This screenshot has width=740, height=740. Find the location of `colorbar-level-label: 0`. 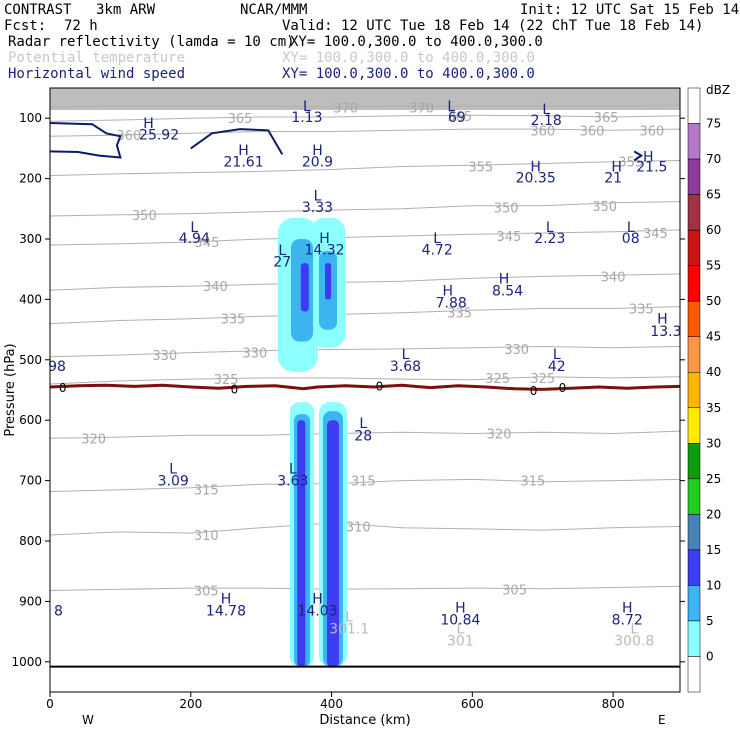

colorbar-level-label: 0 is located at coordinates (710, 656).